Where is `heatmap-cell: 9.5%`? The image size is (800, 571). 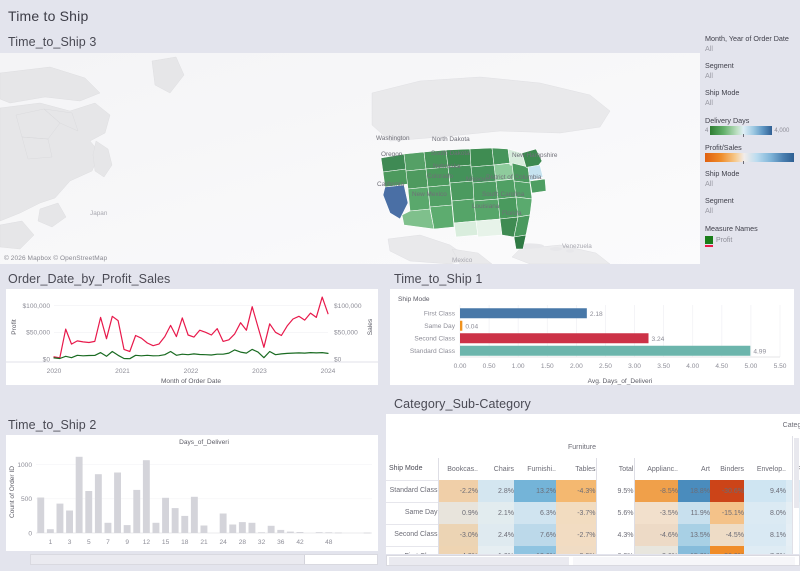 heatmap-cell: 9.5% is located at coordinates (614, 491).